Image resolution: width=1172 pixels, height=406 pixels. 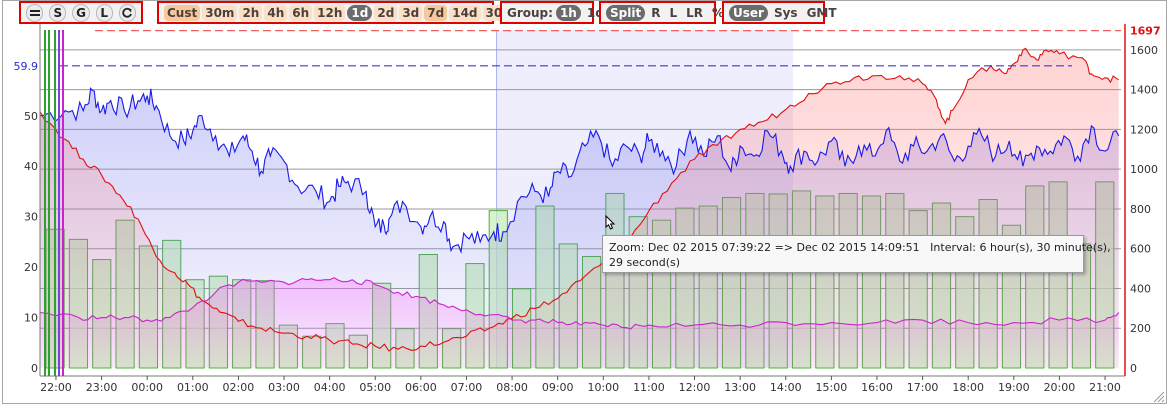 What do you see at coordinates (1159, 397) in the screenshot?
I see `resize-grip-icon` at bounding box center [1159, 397].